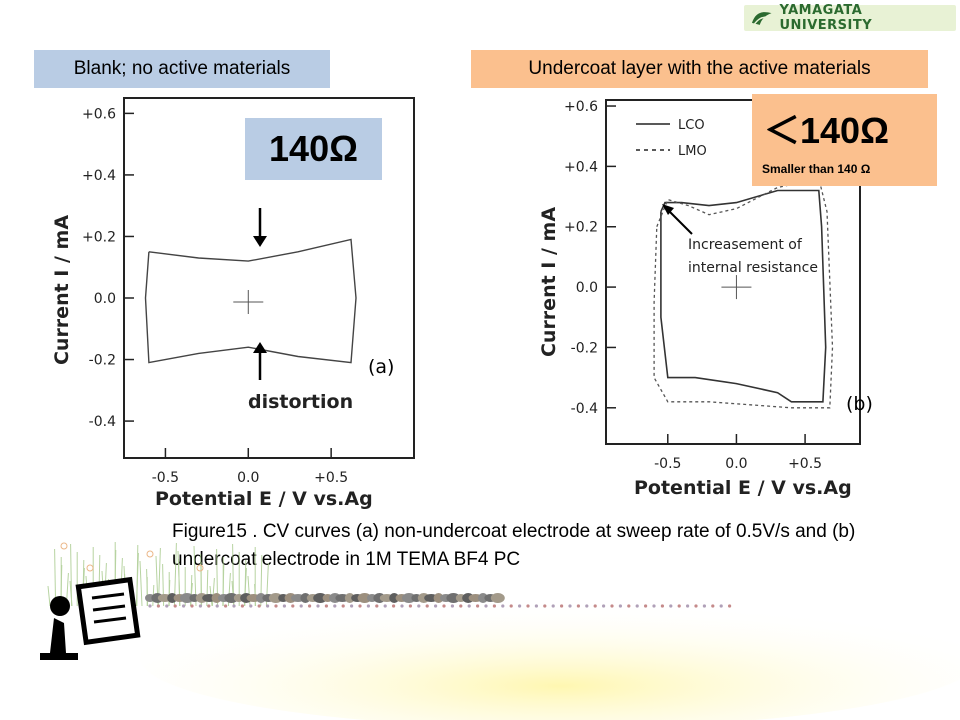 This screenshot has height=720, width=960. I want to click on legend-lmo: LMO, so click(692, 151).